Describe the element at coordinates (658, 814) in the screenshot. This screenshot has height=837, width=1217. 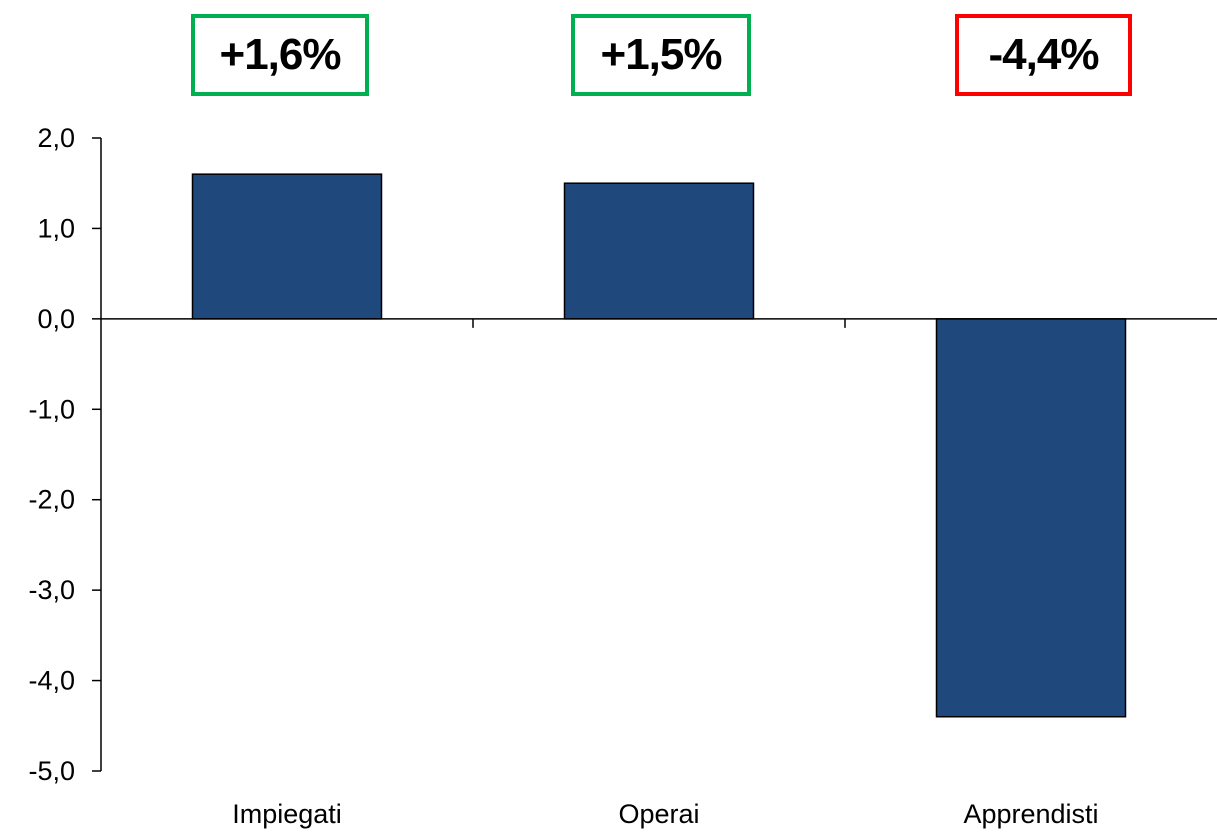
I see `x-tick-label-operai: Operai` at that location.